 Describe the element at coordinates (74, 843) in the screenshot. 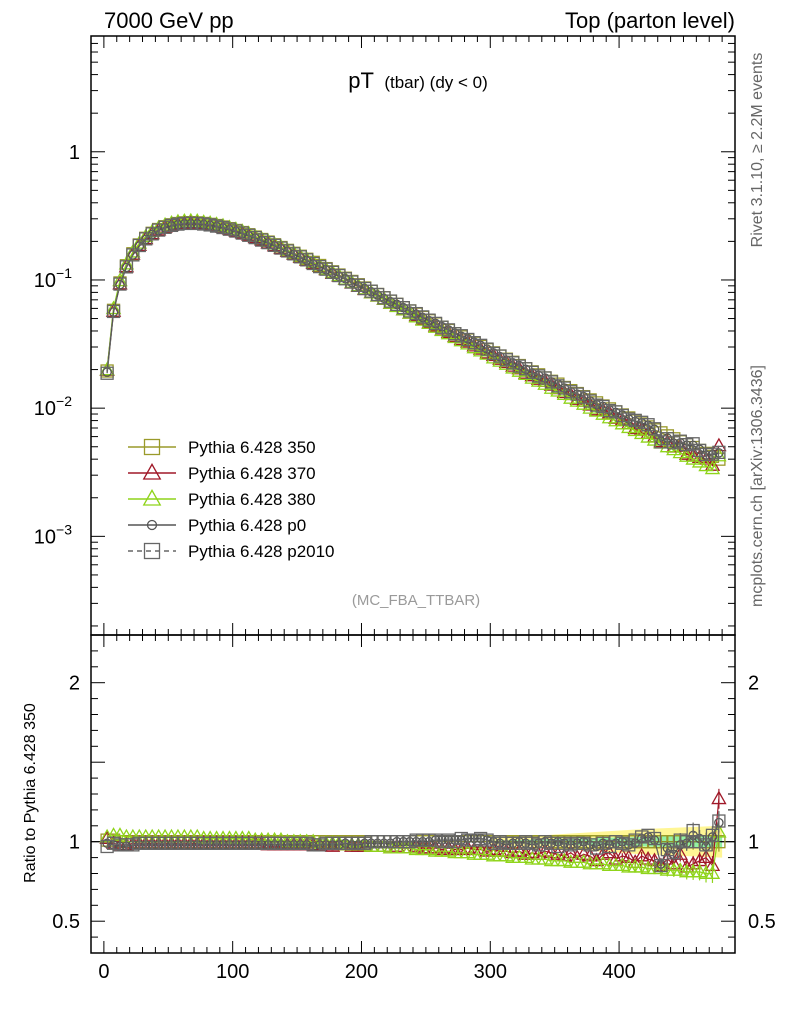

I see `ratio-tick-label-left: 1` at that location.